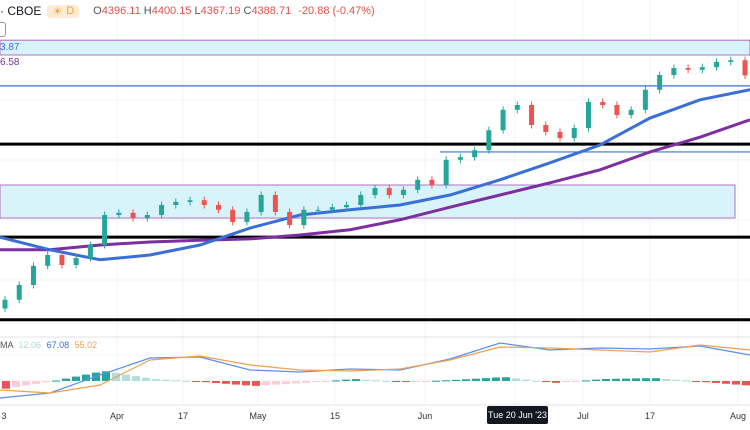  I want to click on toggle-box, so click(3, 29).